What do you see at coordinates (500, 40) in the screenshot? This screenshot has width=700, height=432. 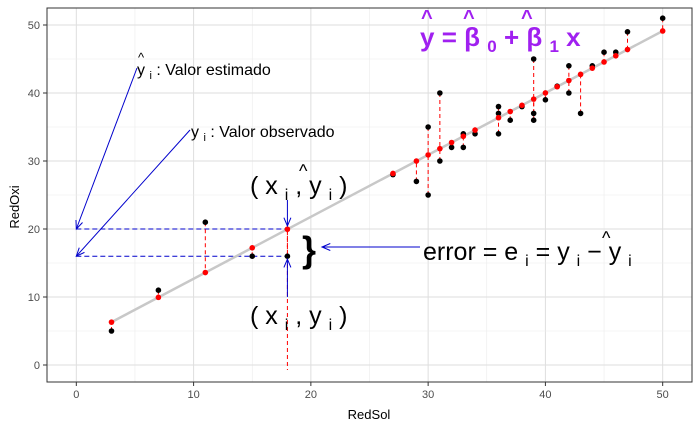 I see `regression-formula: y = β 0 + β 1 x` at bounding box center [500, 40].